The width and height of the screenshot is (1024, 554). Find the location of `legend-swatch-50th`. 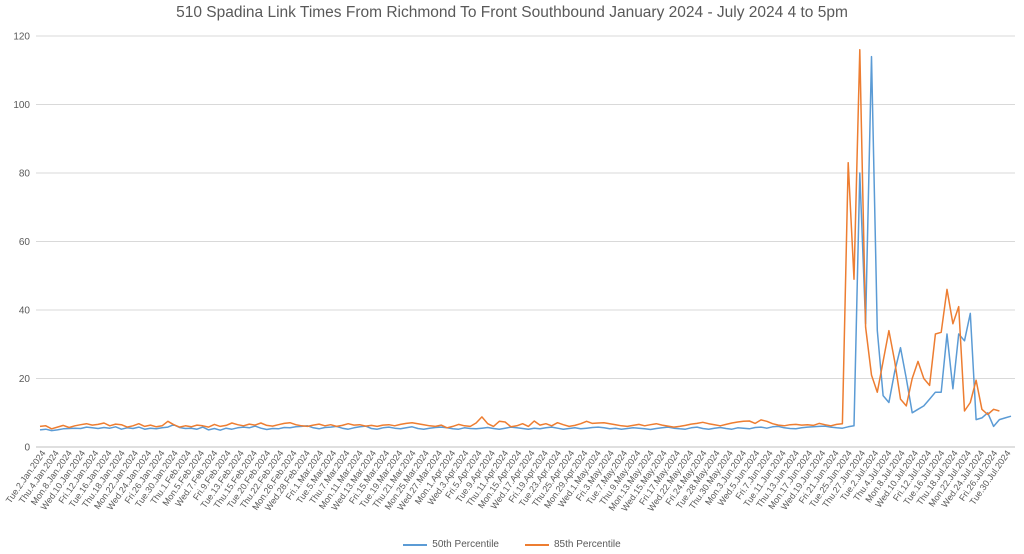

legend-swatch-50th is located at coordinates (415, 544).